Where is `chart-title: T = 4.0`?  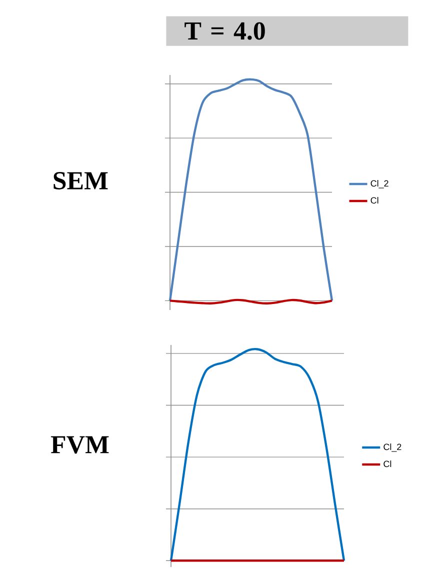
chart-title: T = 4.0 is located at coordinates (224, 31).